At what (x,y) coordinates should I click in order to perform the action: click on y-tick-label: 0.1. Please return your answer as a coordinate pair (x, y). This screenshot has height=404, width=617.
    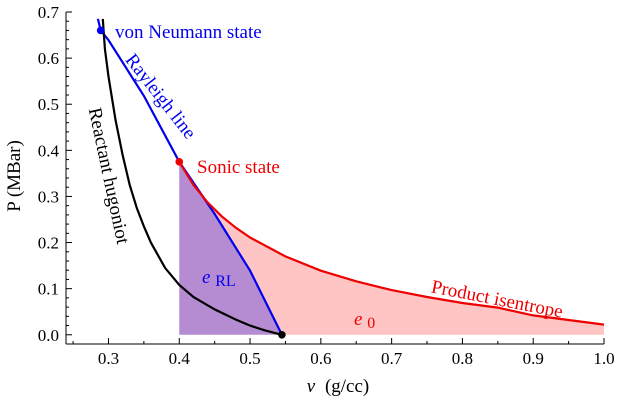
    Looking at the image, I should click on (48, 289).